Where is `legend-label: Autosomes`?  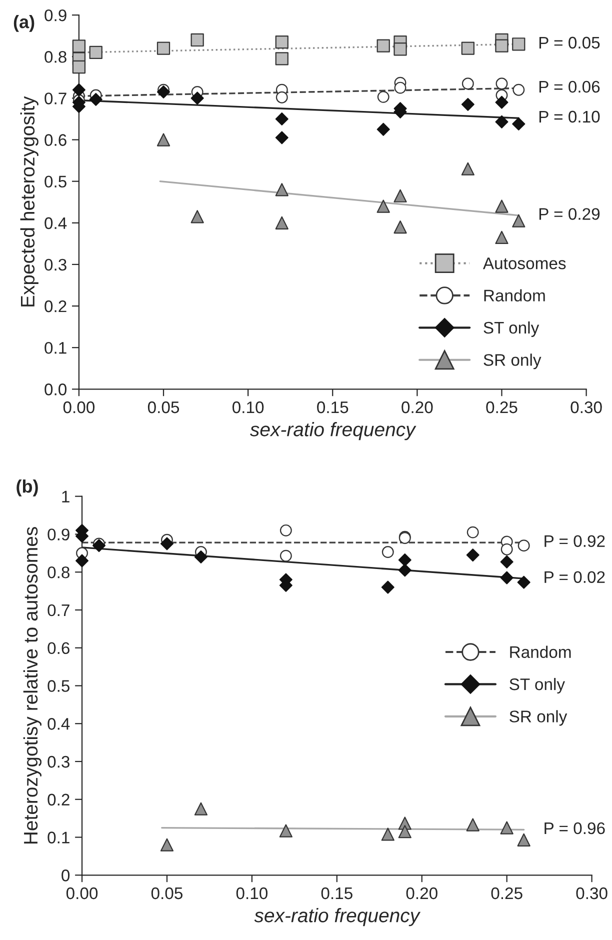
legend-label: Autosomes is located at coordinates (524, 264).